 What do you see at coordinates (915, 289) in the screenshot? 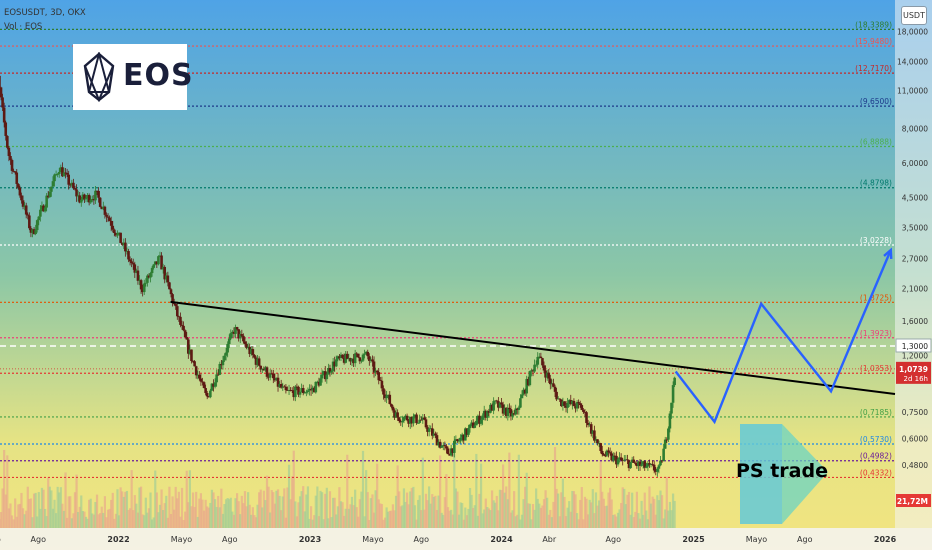
I see `price-axis-tick: 2,1000` at bounding box center [915, 289].